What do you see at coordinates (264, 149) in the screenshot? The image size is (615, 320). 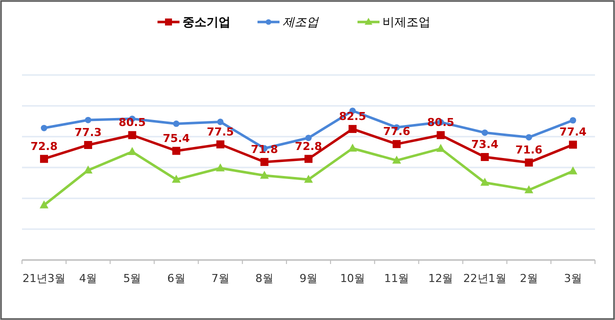 I see `data-label: 71.8` at bounding box center [264, 149].